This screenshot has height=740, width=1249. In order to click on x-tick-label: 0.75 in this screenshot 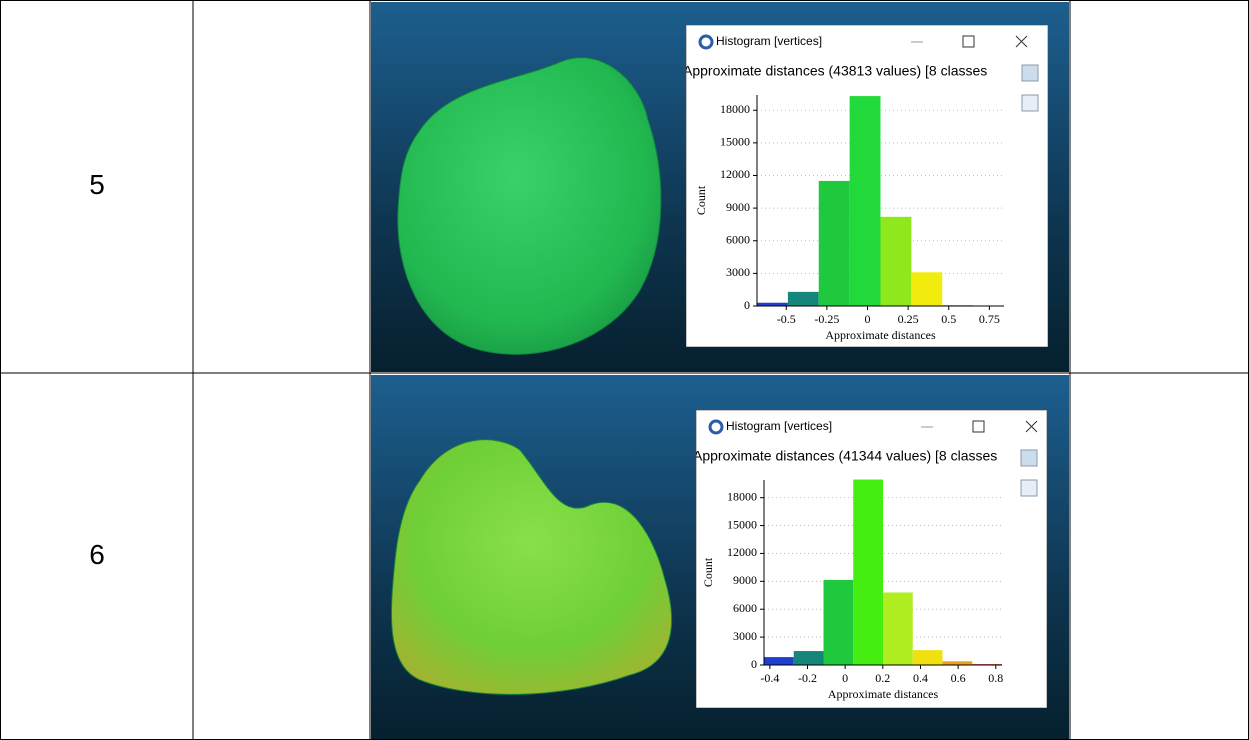, I will do `click(989, 319)`.